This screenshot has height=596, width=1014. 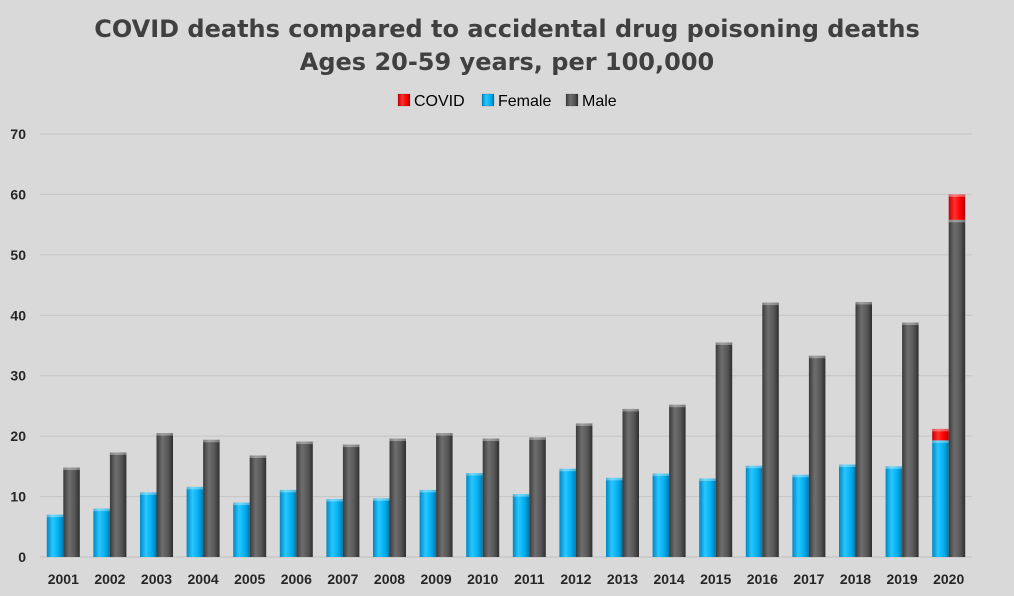 I want to click on bar-female-2017, so click(x=800, y=515).